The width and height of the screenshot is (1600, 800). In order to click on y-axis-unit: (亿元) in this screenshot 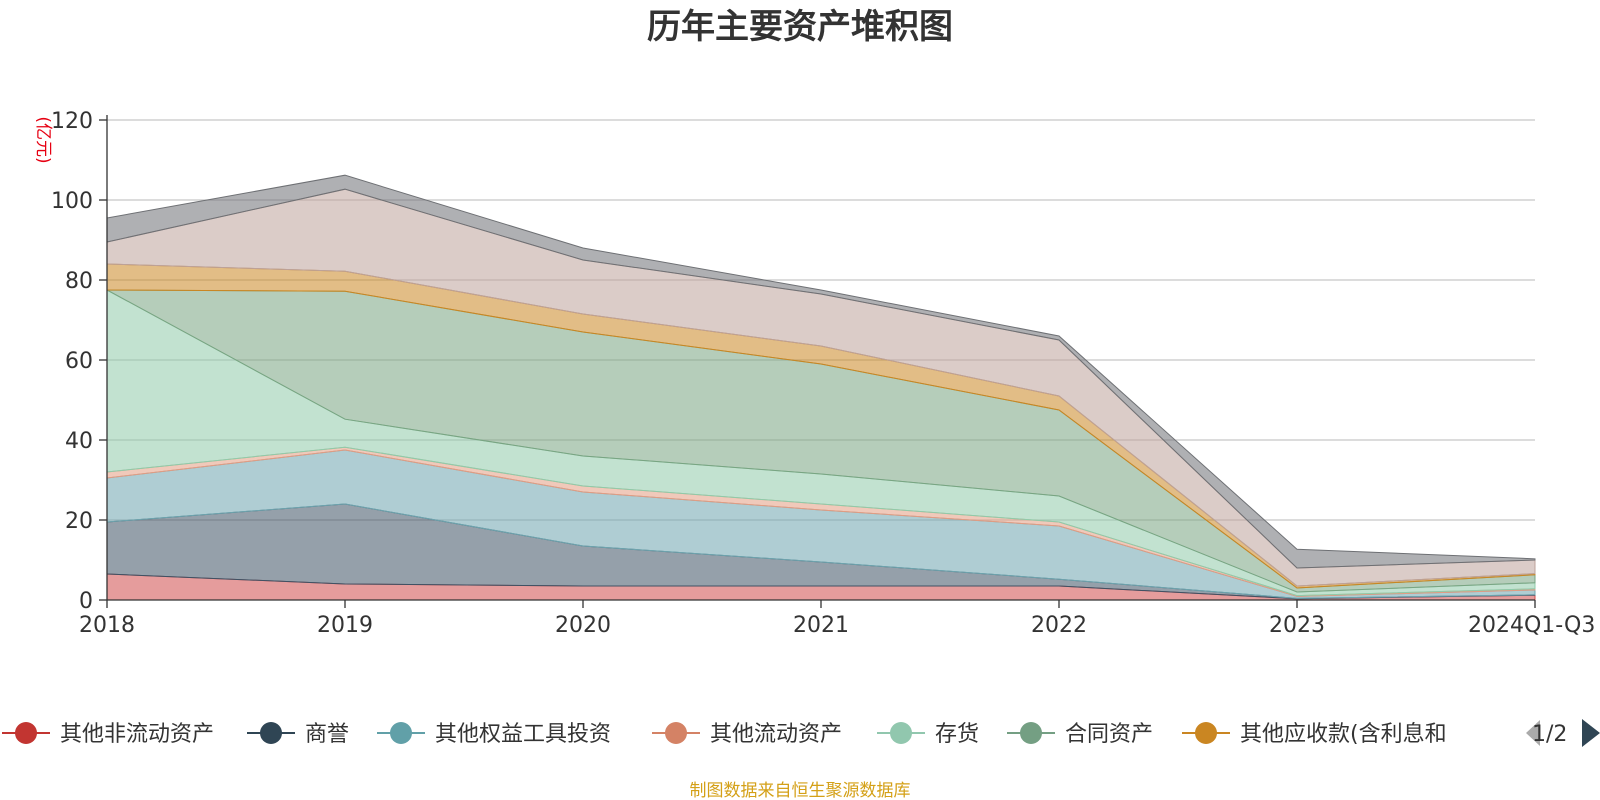, I will do `click(43, 139)`.